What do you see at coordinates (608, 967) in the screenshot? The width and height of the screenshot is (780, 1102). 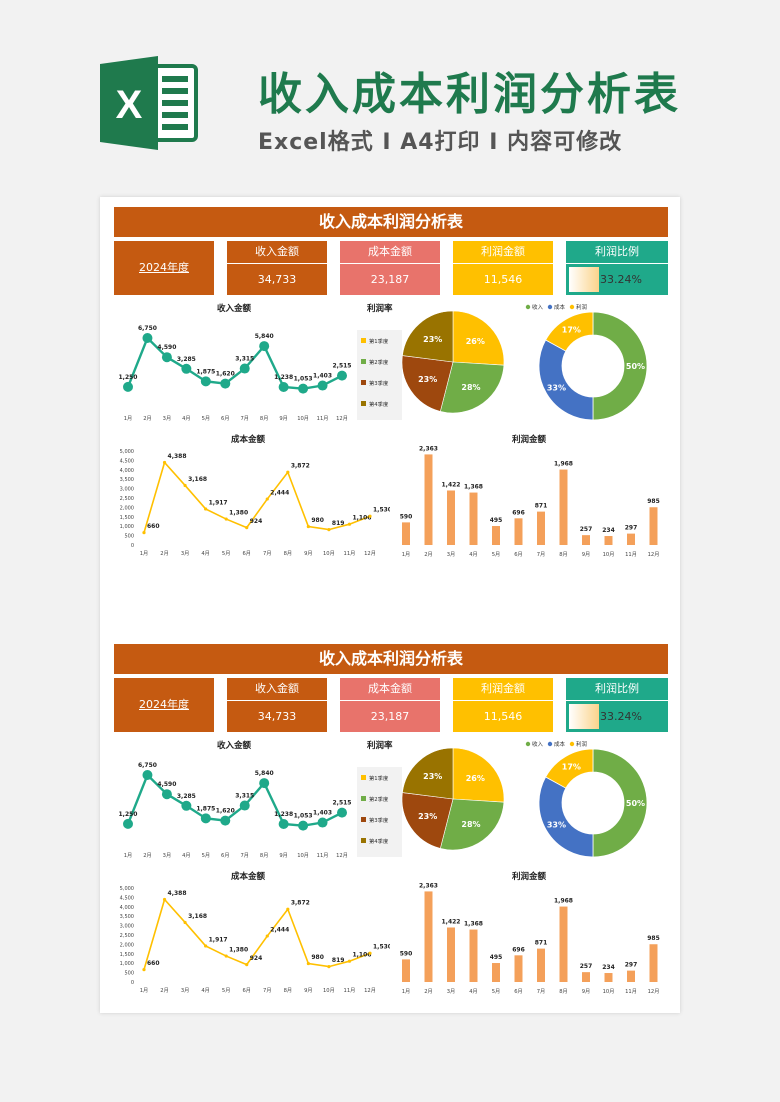 I see `data-label: 234` at bounding box center [608, 967].